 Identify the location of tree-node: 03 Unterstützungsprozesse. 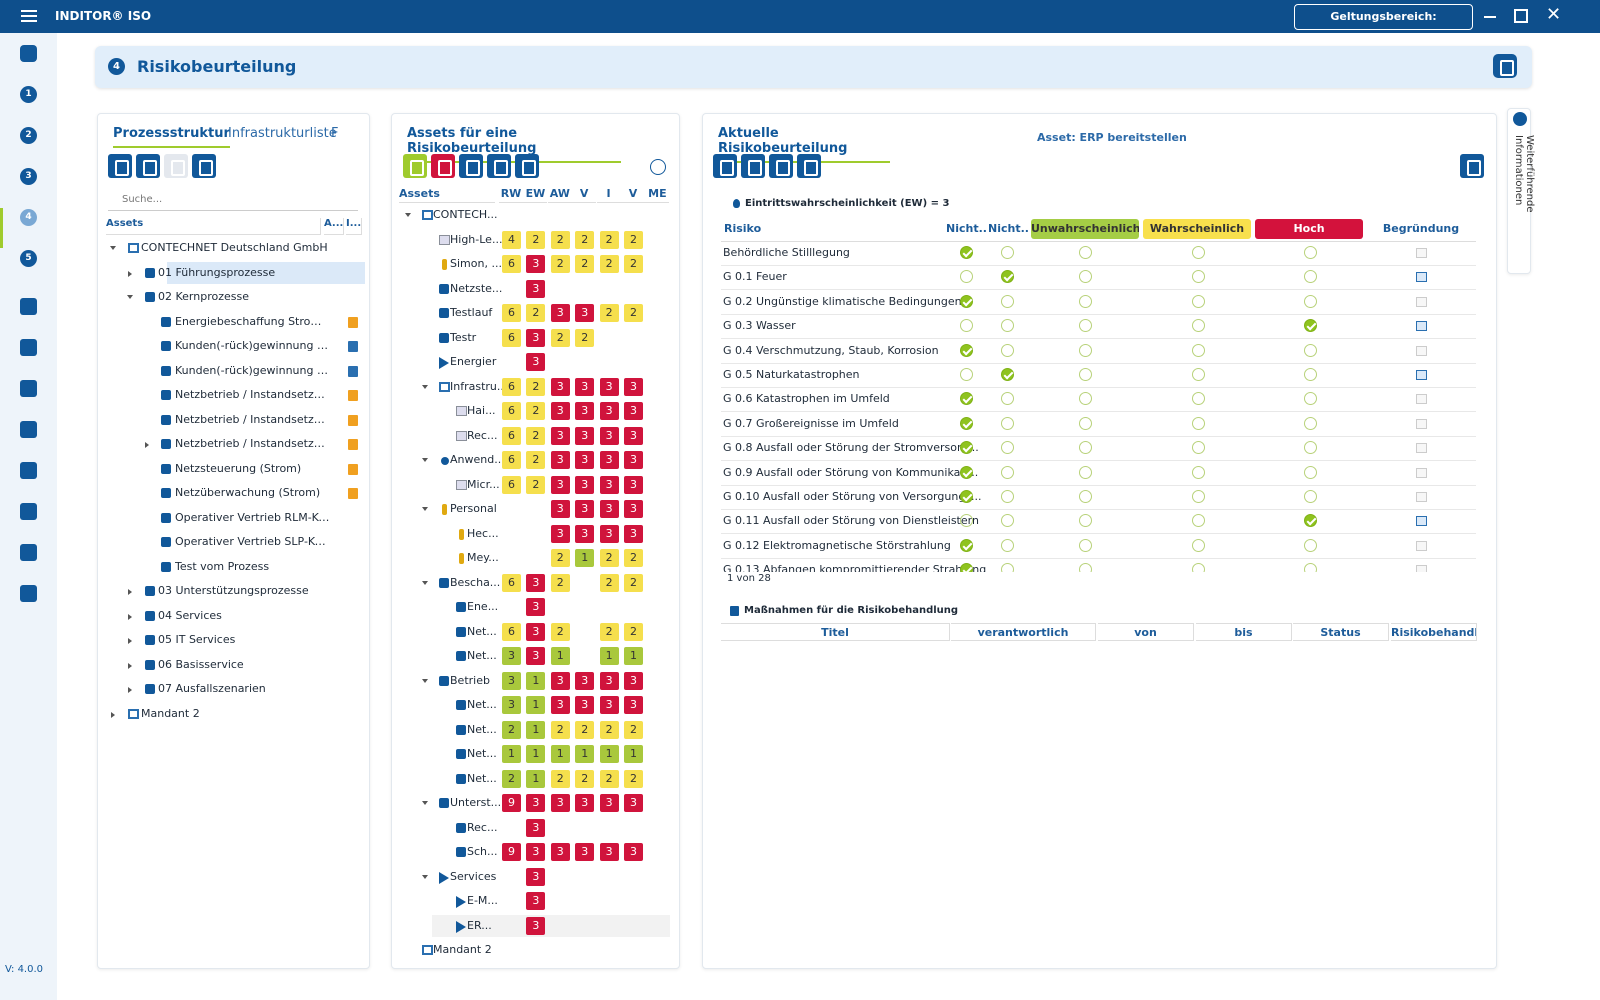
(233, 590).